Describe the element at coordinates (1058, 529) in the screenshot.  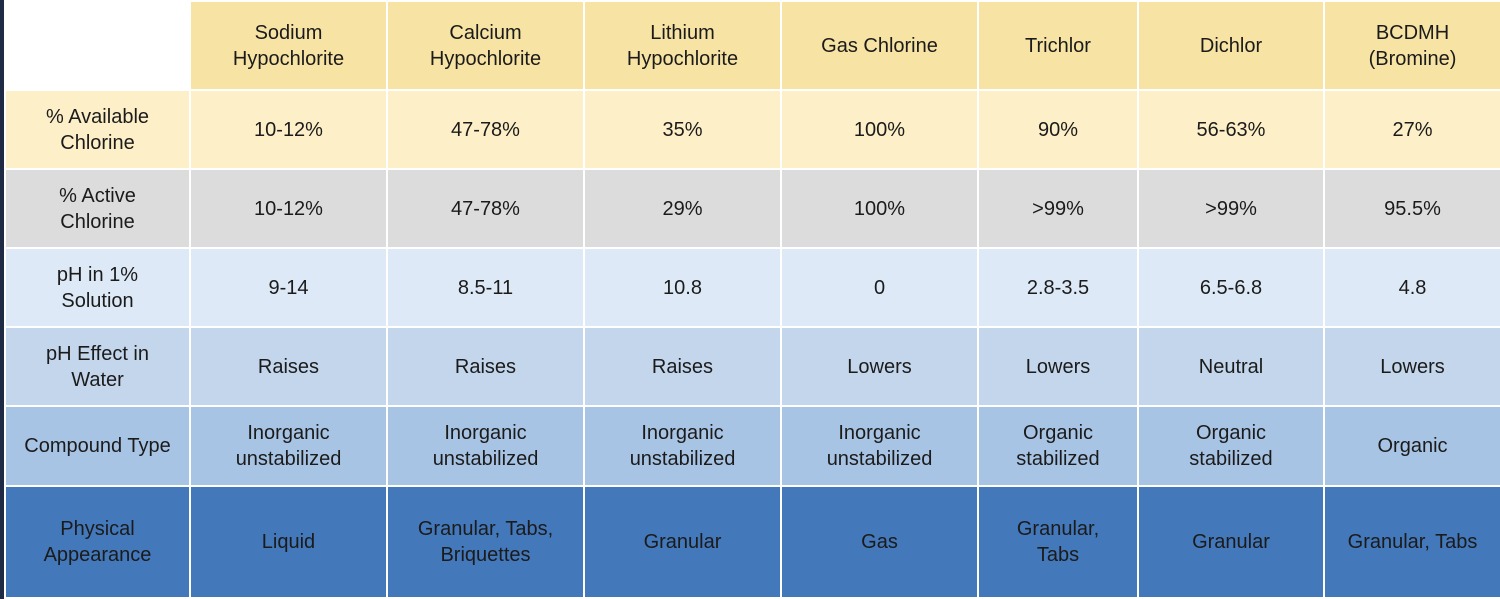
I see `cell-line: Granular,` at that location.